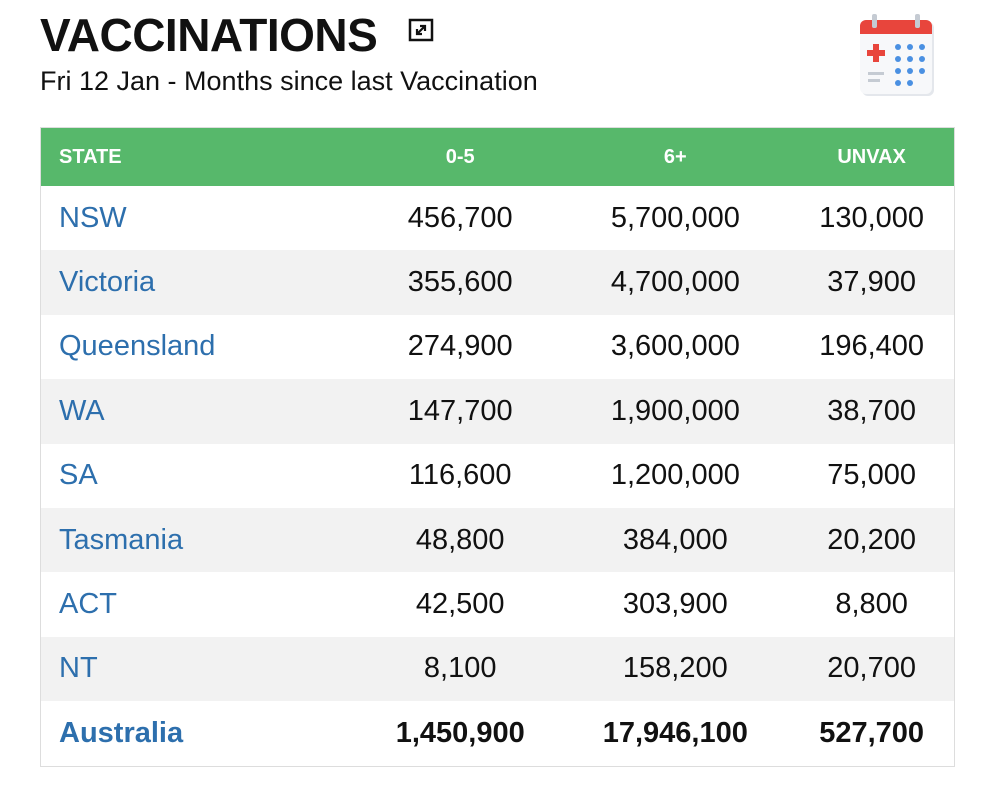 Image resolution: width=1000 pixels, height=792 pixels. I want to click on total-row: Australia 1,450,900 17,946,100 527,700, so click(498, 733).